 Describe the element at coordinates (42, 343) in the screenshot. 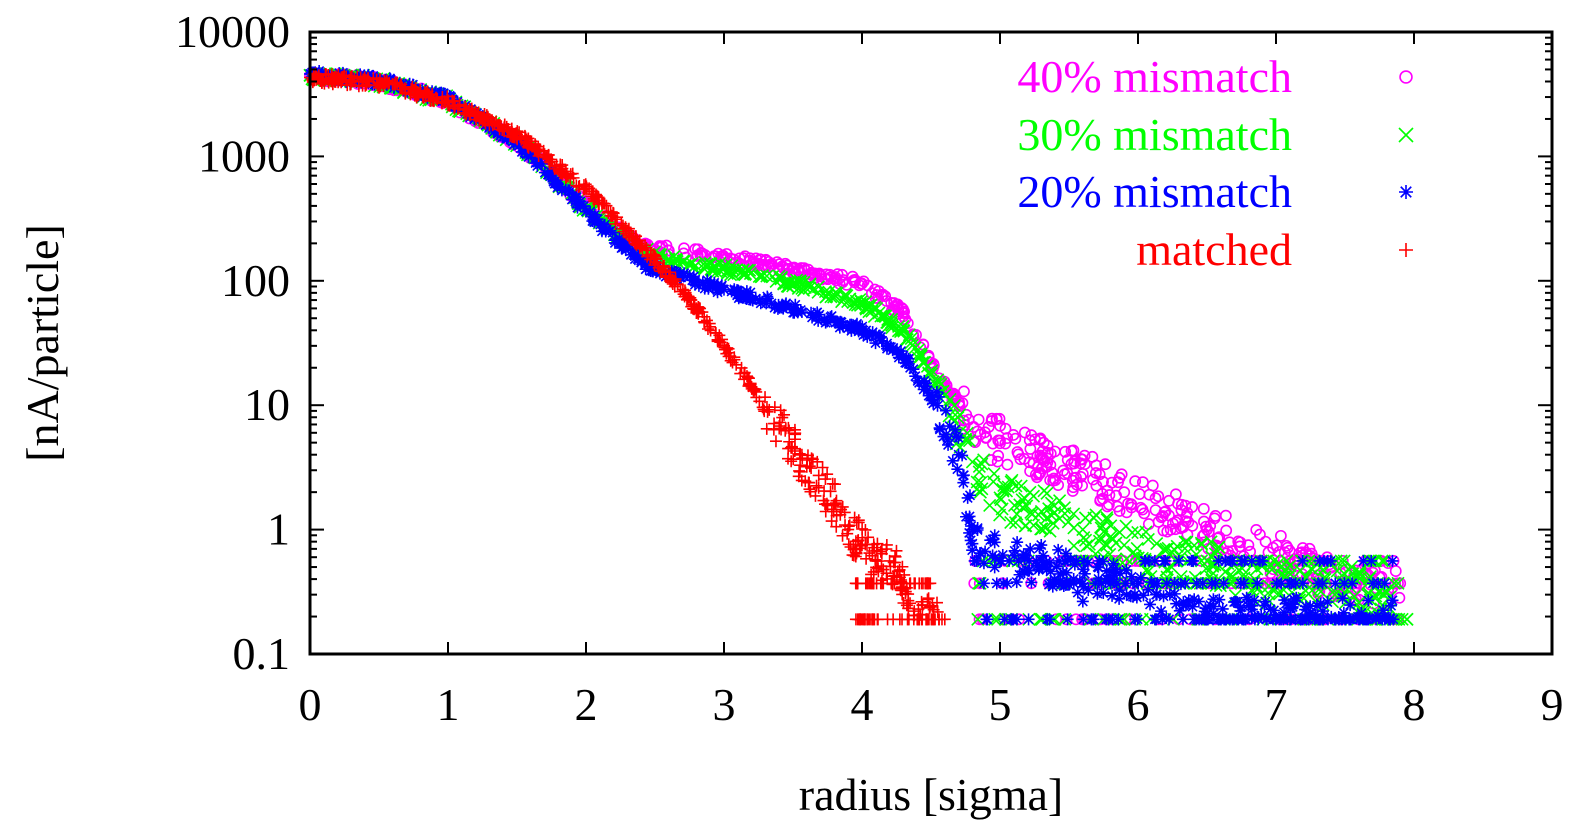

I see `y-axis-label: [nA/particle]` at that location.